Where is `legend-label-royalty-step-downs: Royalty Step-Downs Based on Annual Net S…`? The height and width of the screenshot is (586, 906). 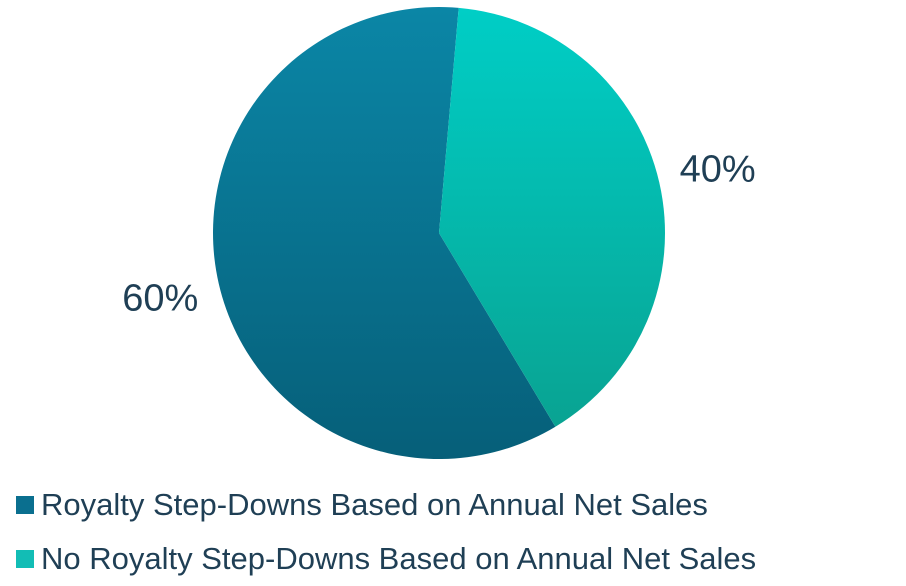 legend-label-royalty-step-downs: Royalty Step-Downs Based on Annual Net S… is located at coordinates (374, 504).